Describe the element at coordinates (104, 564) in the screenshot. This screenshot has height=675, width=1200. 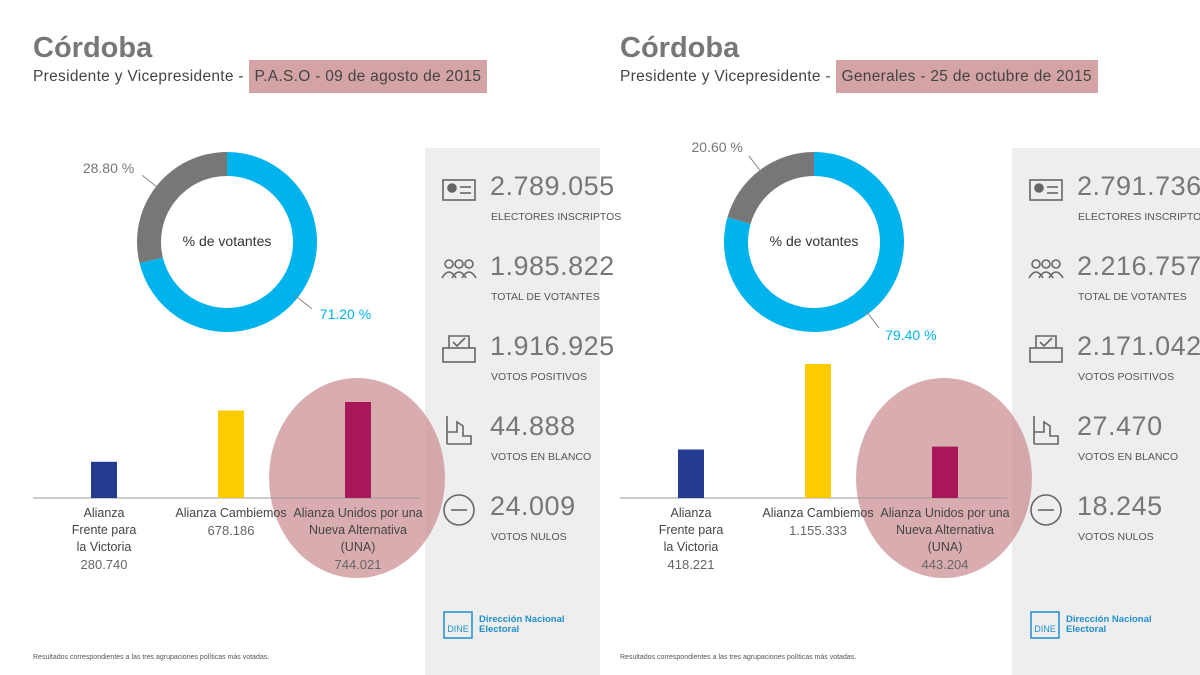
I see `value-label: 280.740` at that location.